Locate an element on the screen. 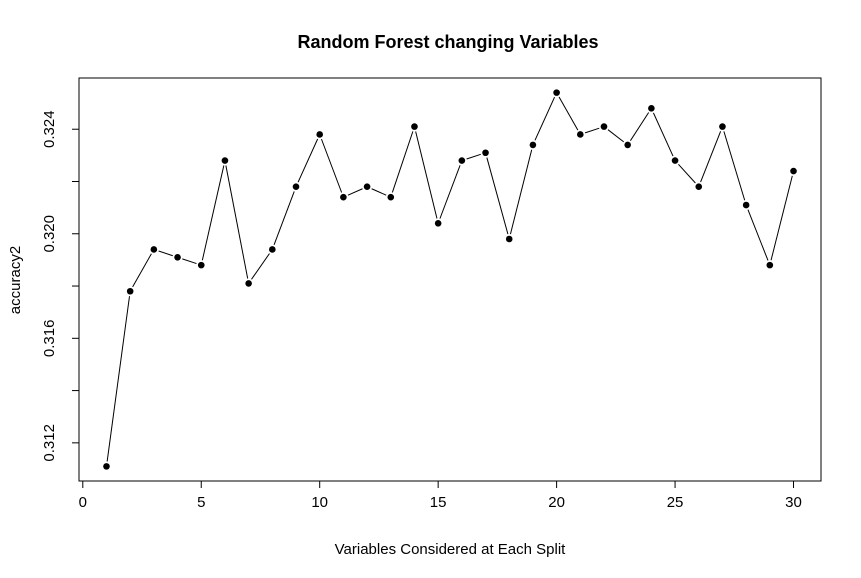  x-axis: 0 5 10 15 20 25 30 is located at coordinates (440, 495).